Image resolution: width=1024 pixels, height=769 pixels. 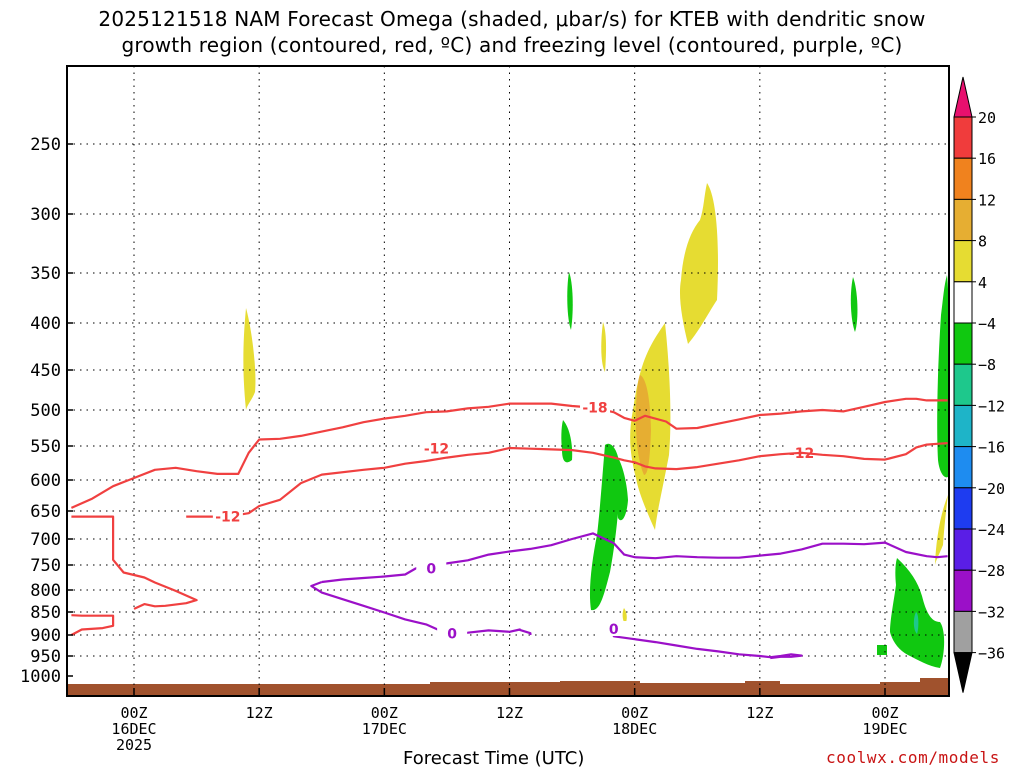 What do you see at coordinates (421, 607) in the screenshot?
I see `contour-freezing-level-0-lower` at bounding box center [421, 607].